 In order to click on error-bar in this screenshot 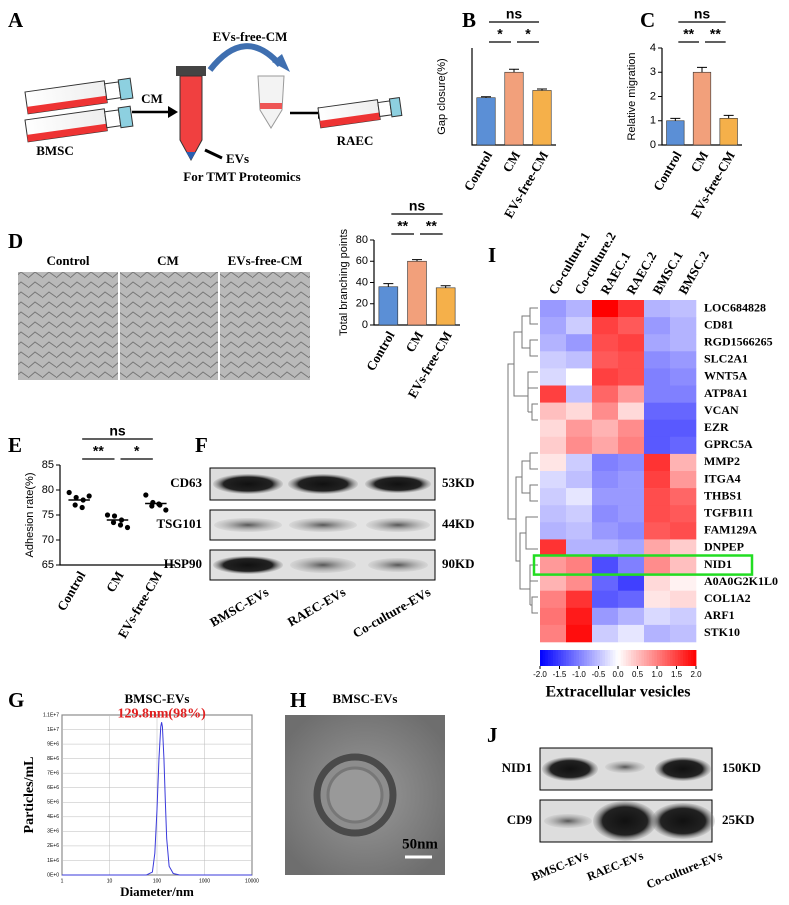, I will do `click(388, 285)`.